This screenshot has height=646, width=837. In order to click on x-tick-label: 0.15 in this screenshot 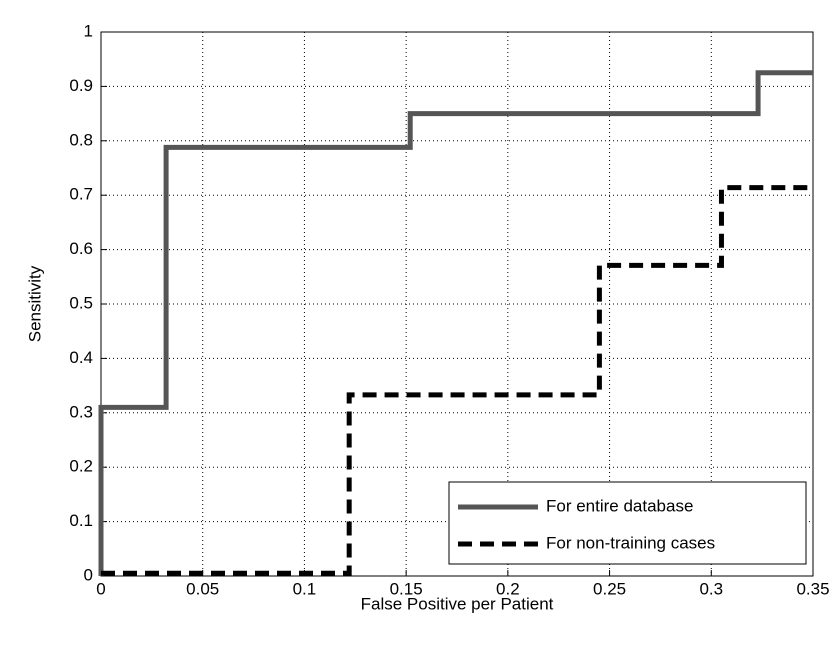, I will do `click(406, 588)`.